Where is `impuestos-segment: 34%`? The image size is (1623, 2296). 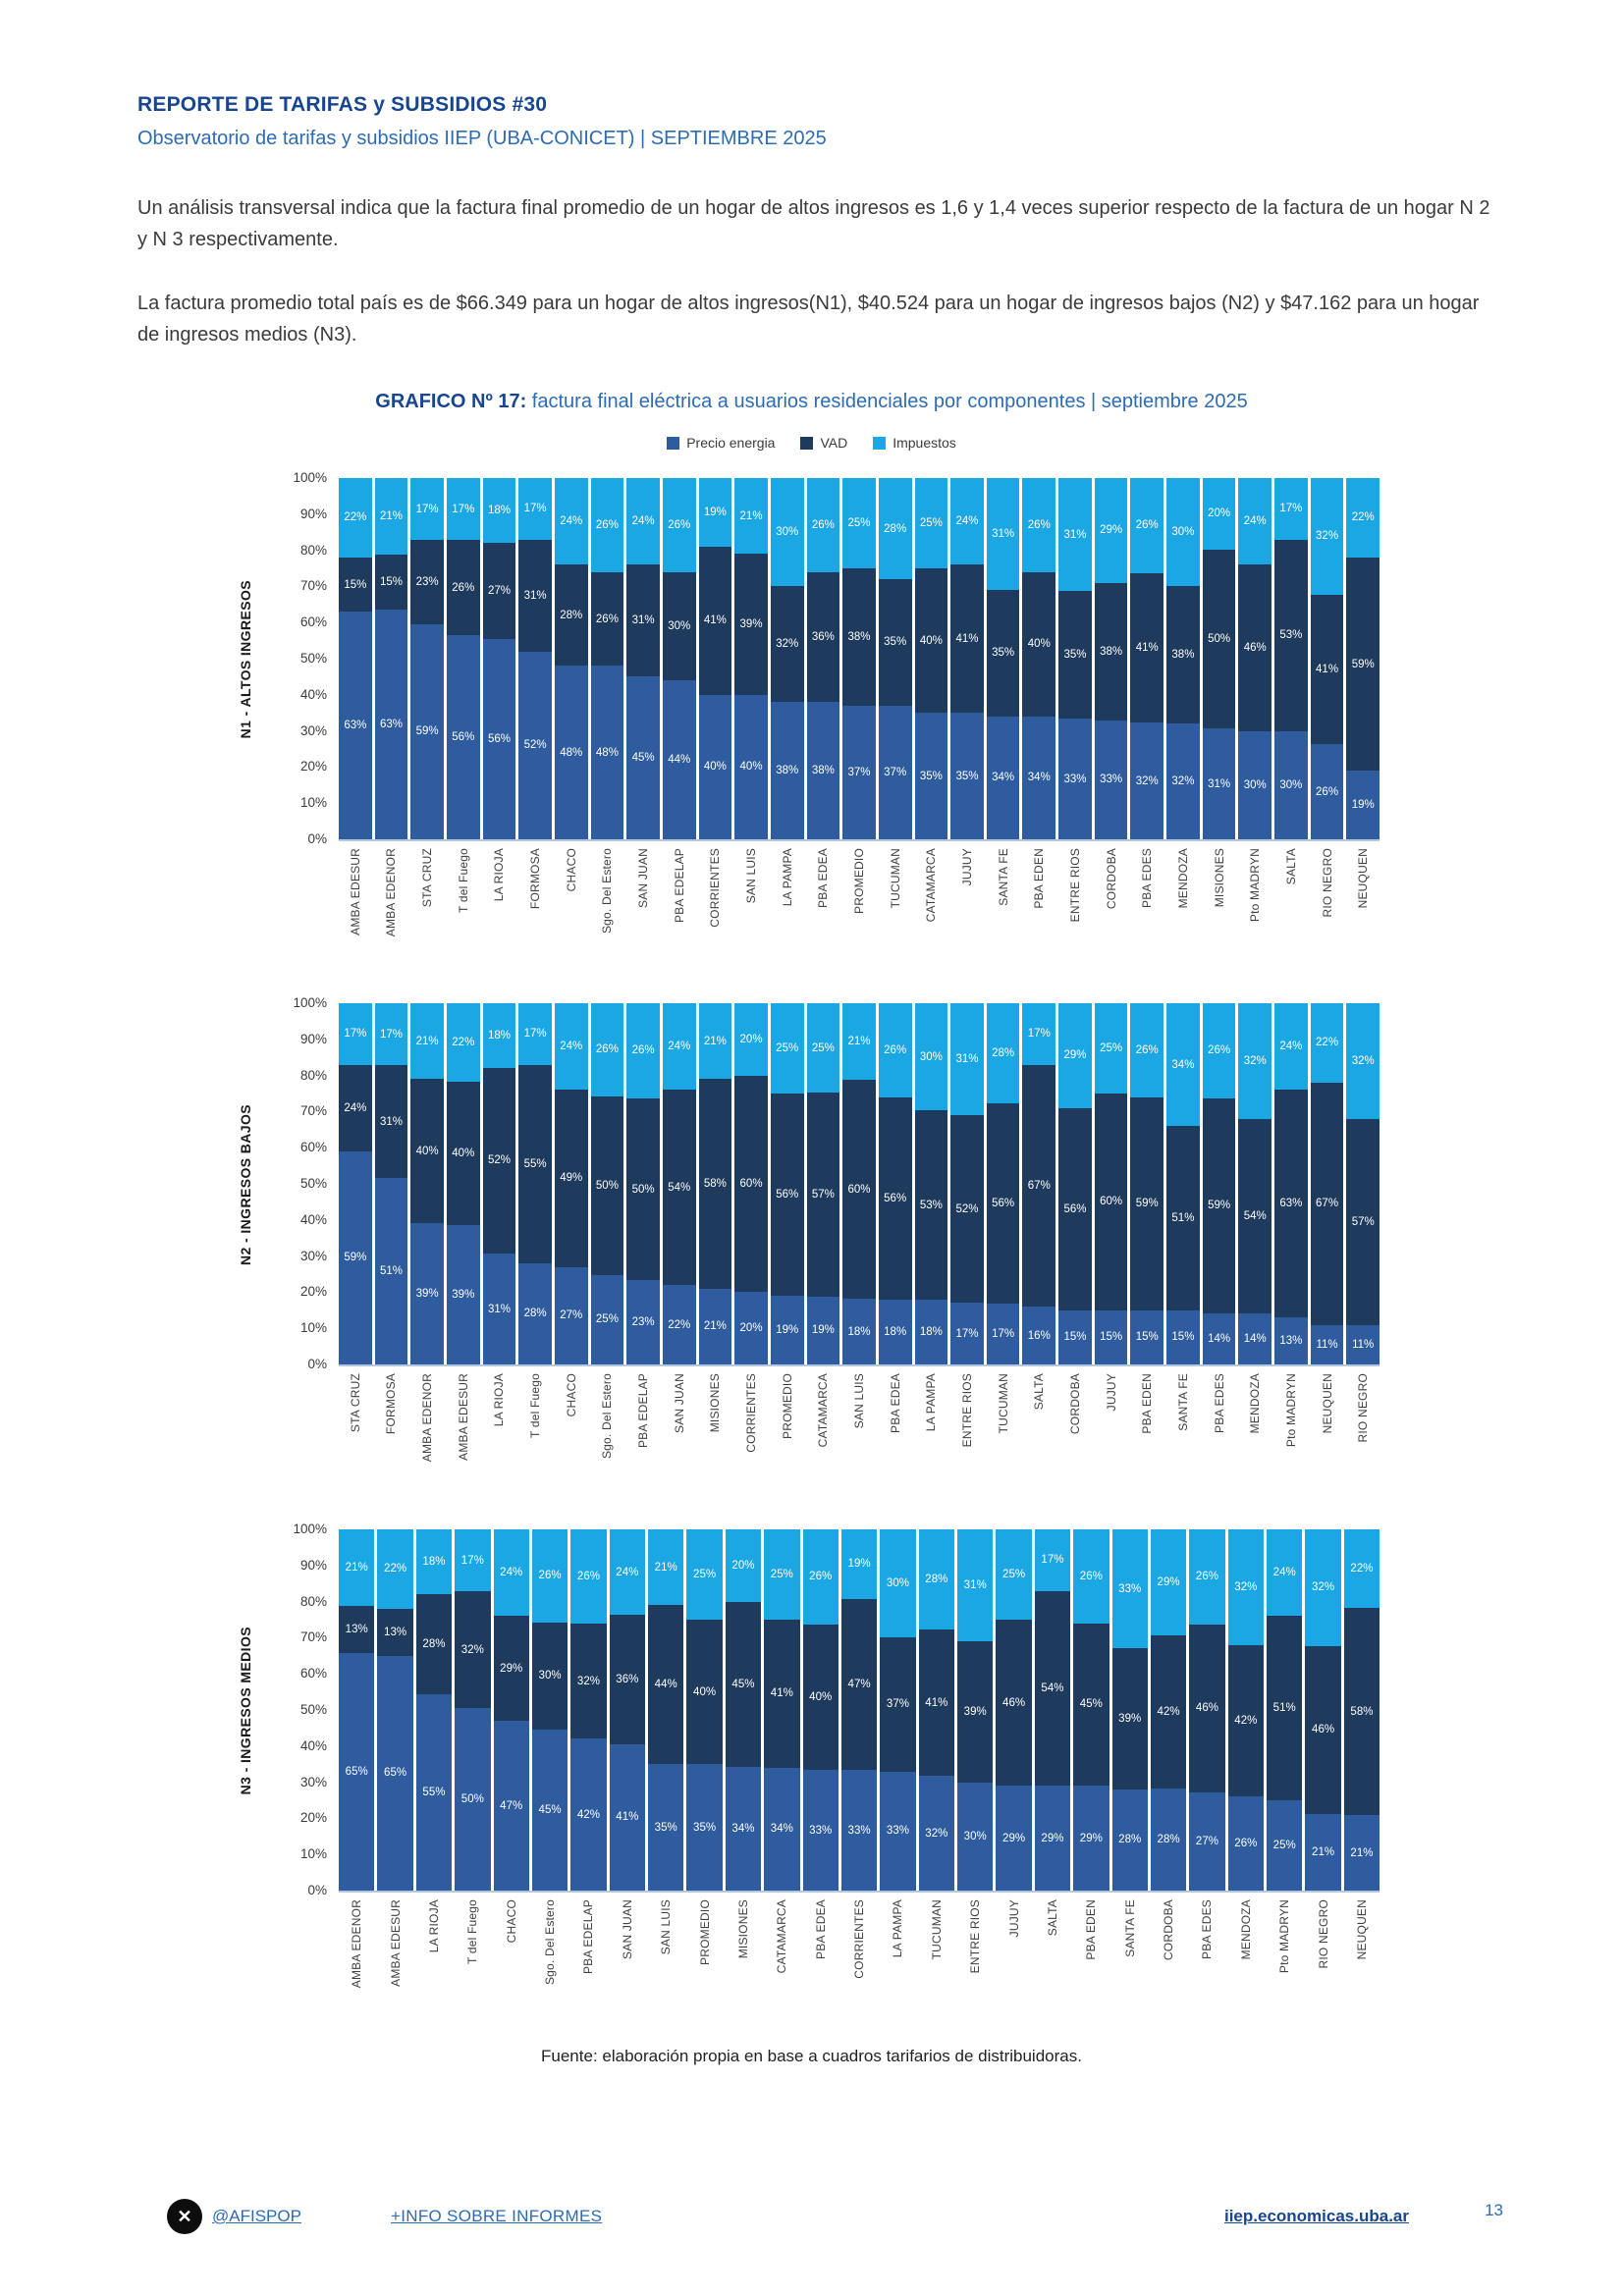 impuestos-segment: 34% is located at coordinates (1183, 1065).